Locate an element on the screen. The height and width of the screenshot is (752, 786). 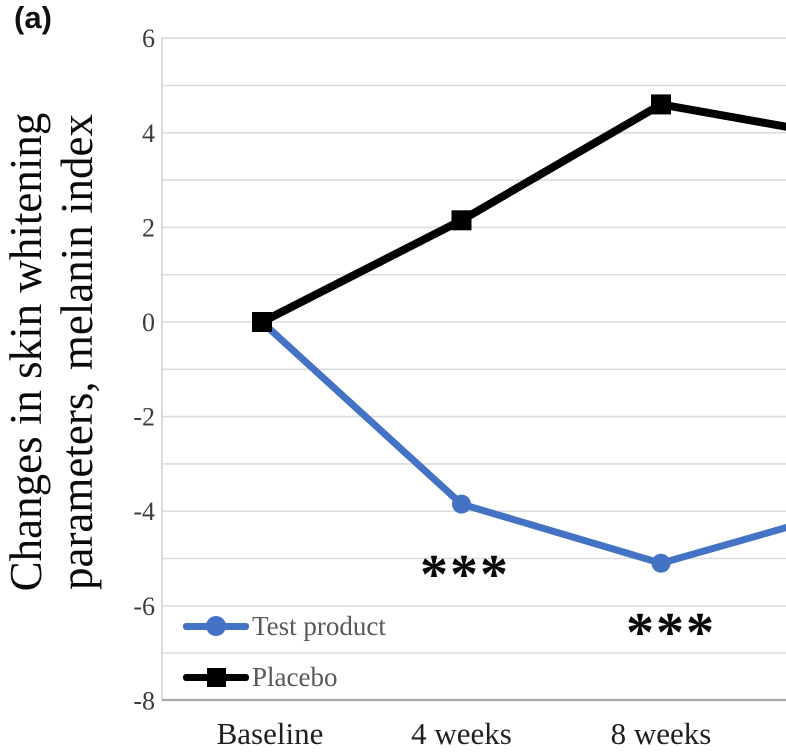
legend-sample-test-product is located at coordinates (216, 626).